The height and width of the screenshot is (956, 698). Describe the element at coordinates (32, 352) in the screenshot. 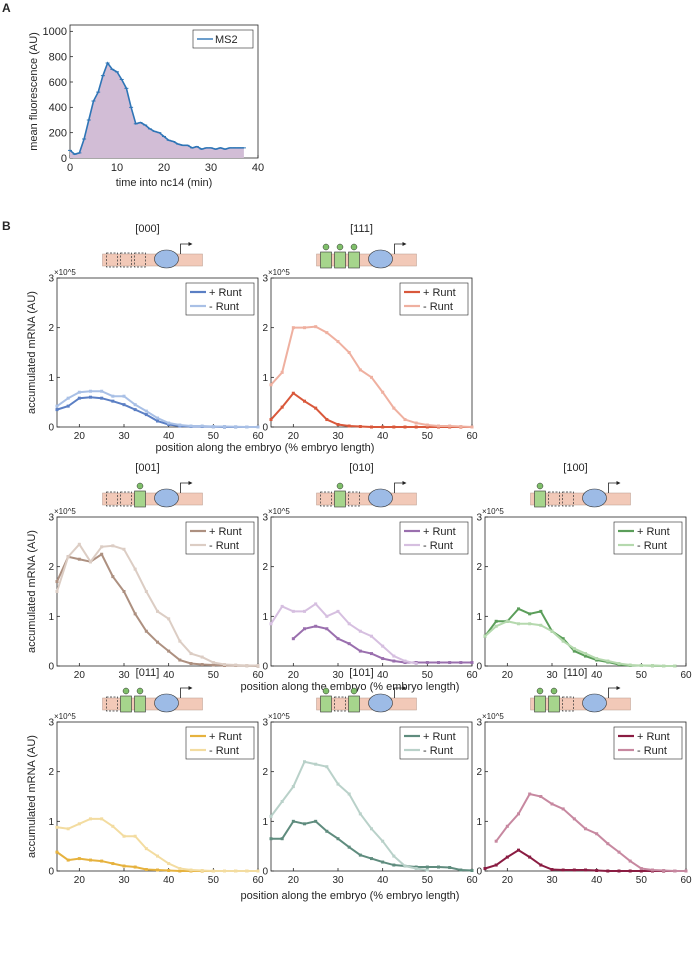

I see `y-axis-label: accumulated mRNA (AU)` at that location.